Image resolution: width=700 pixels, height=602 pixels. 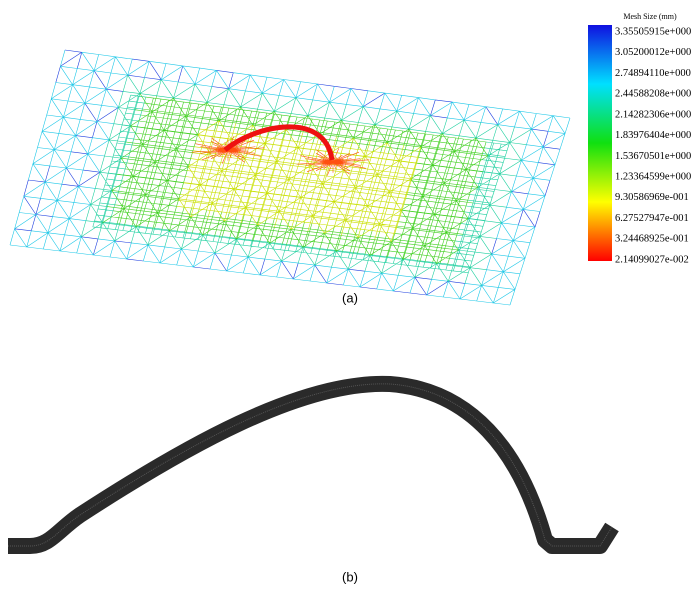 I want to click on colorbar-label: 2.14282306e+000, so click(x=653, y=114).